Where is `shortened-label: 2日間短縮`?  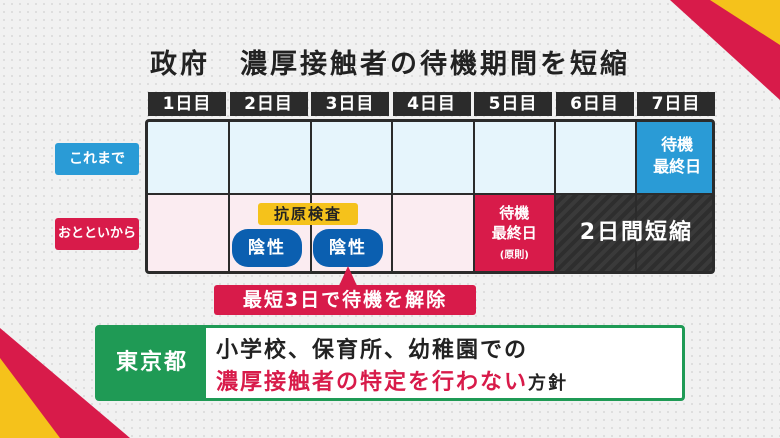 shortened-label: 2日間短縮 is located at coordinates (636, 232).